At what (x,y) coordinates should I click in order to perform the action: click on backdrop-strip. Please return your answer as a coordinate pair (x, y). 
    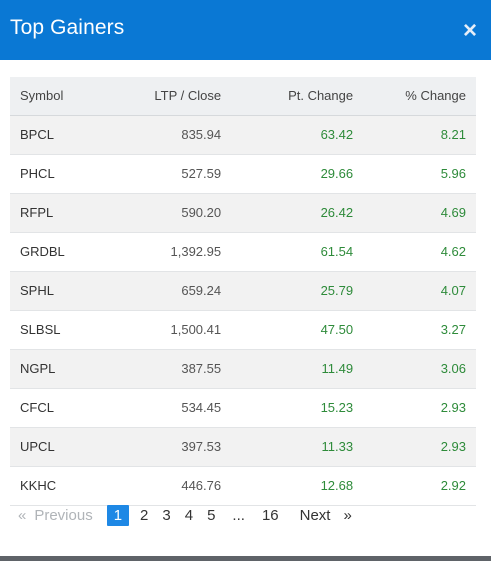
    Looking at the image, I should click on (245, 558).